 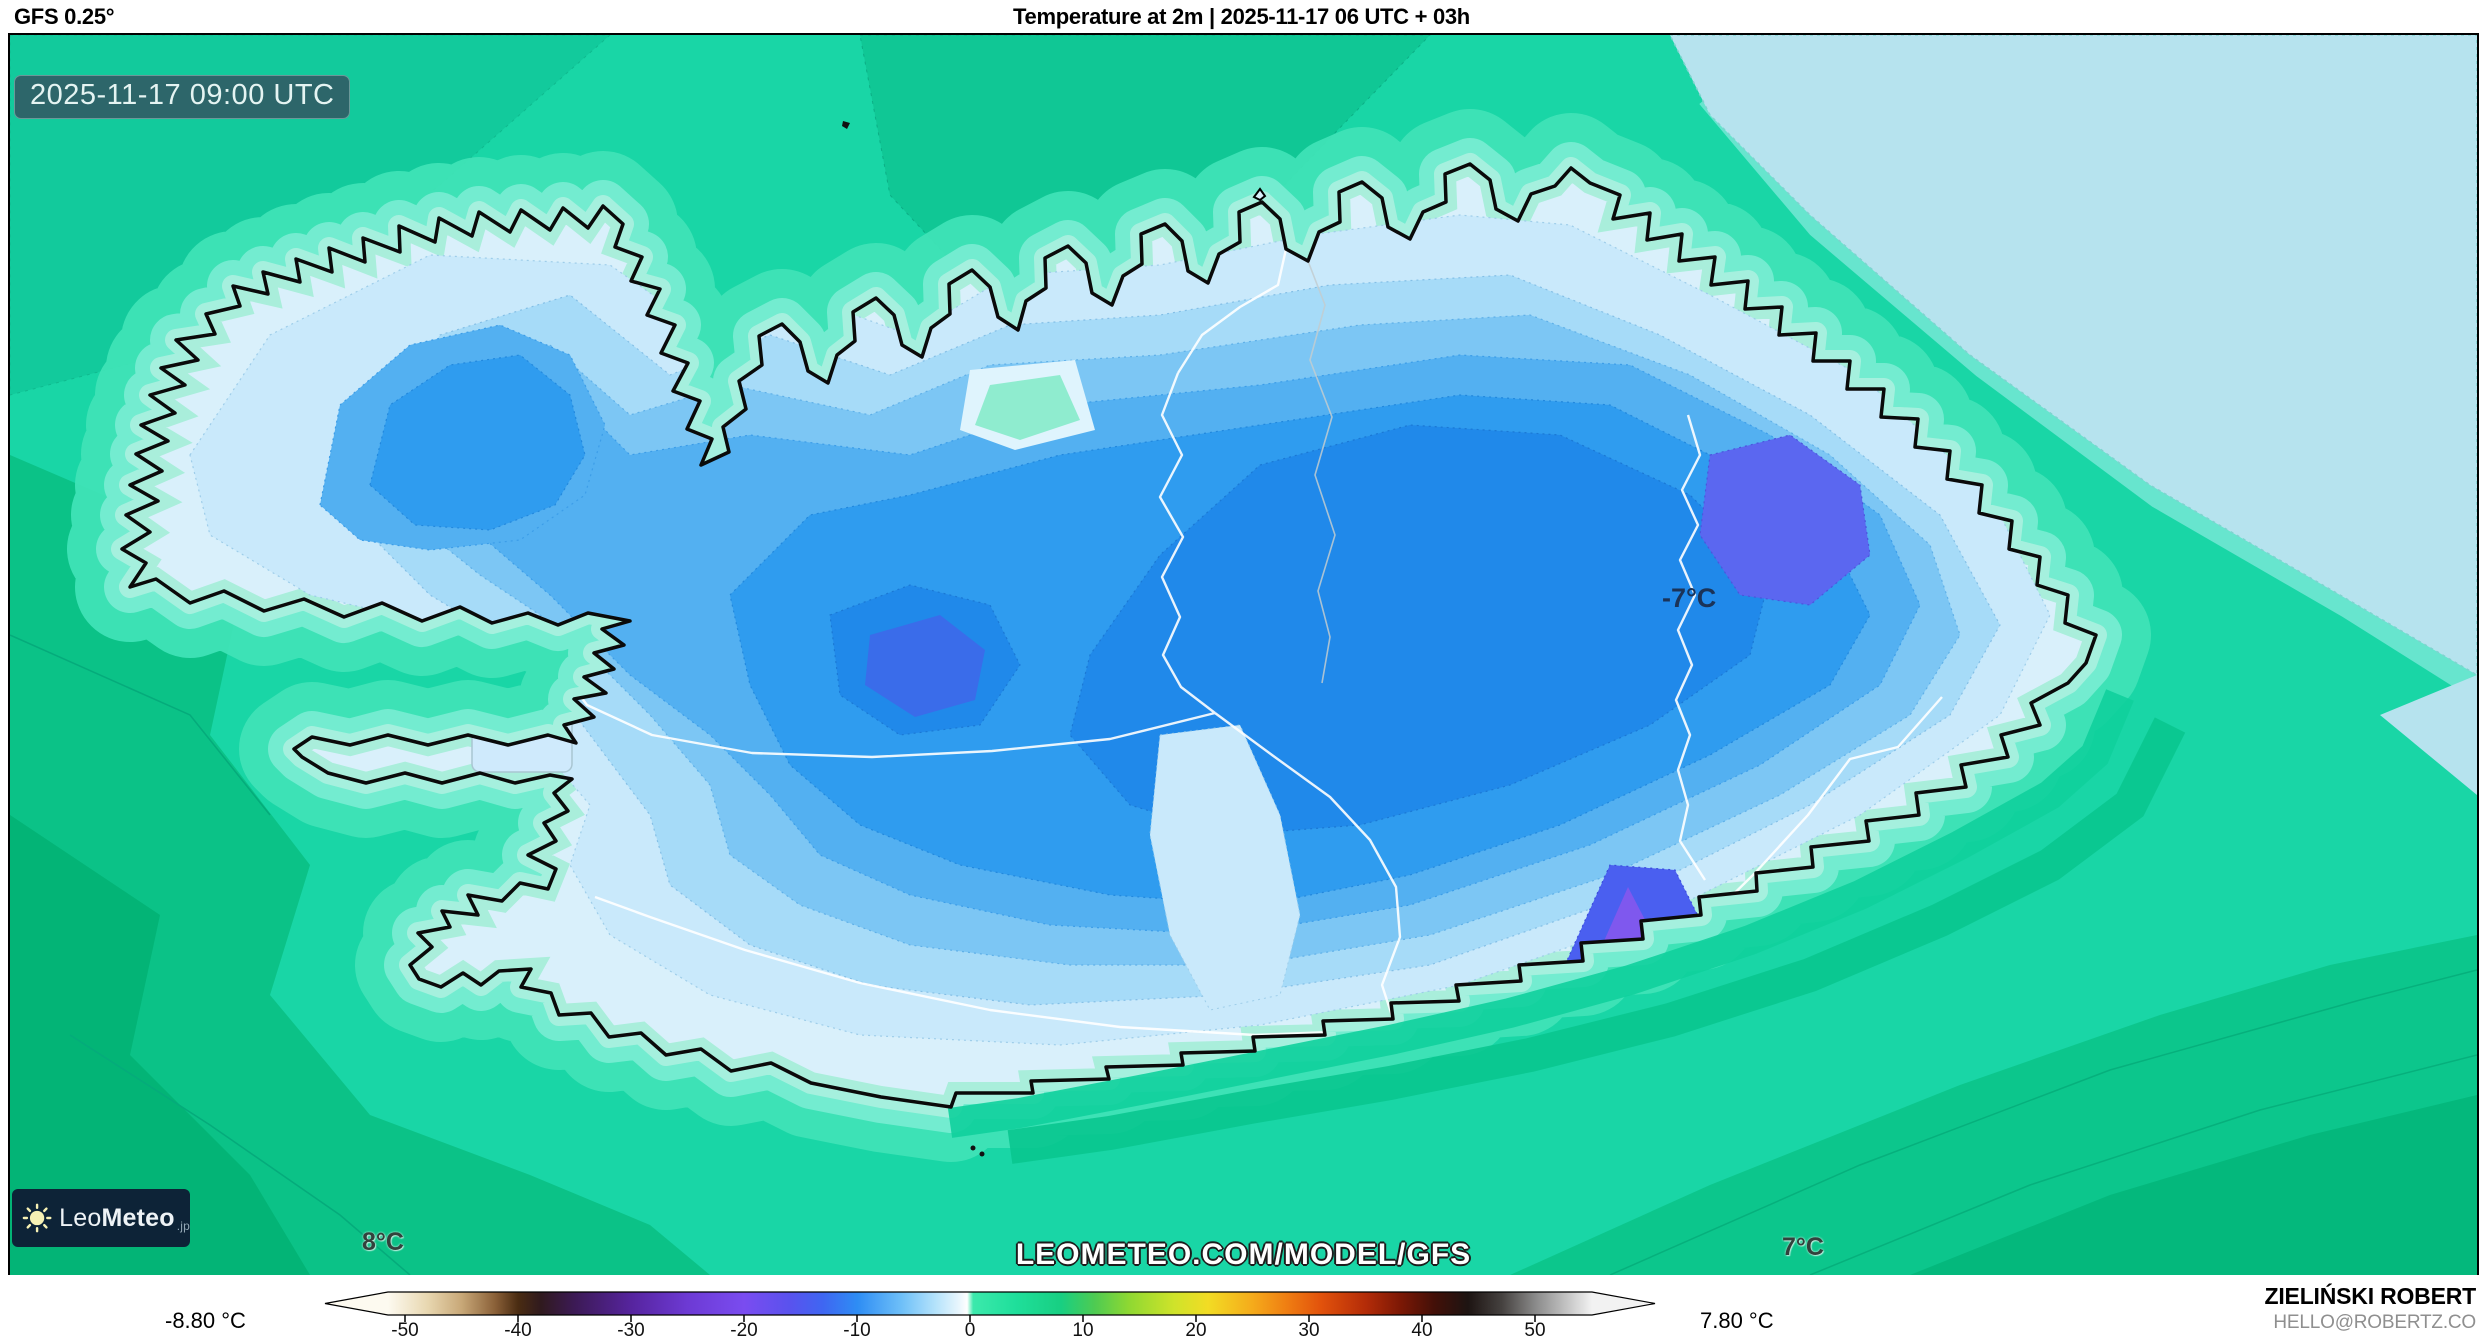 What do you see at coordinates (64, 16) in the screenshot?
I see `model-name: GFS 0.25°` at bounding box center [64, 16].